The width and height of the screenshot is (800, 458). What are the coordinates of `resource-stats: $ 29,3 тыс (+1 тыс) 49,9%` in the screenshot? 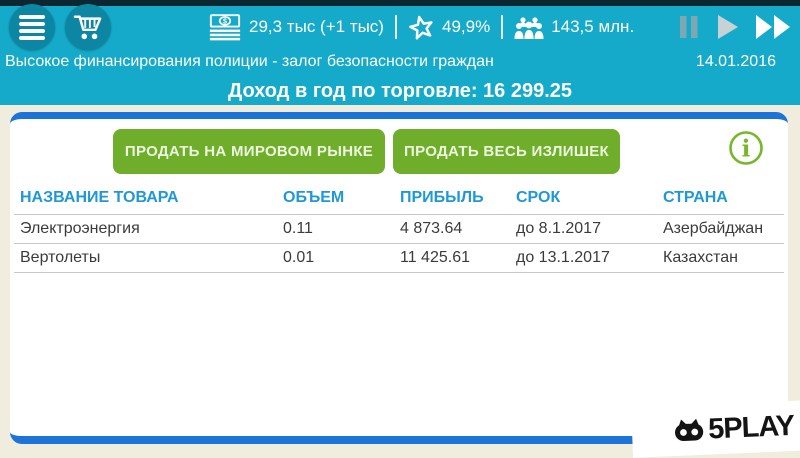 It's located at (421, 27).